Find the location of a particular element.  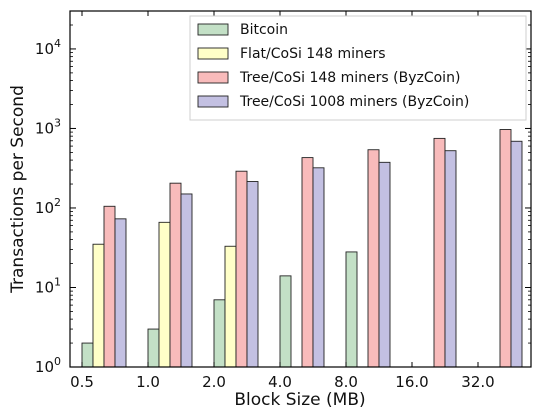

bar-series-3-1.0 is located at coordinates (186, 280).